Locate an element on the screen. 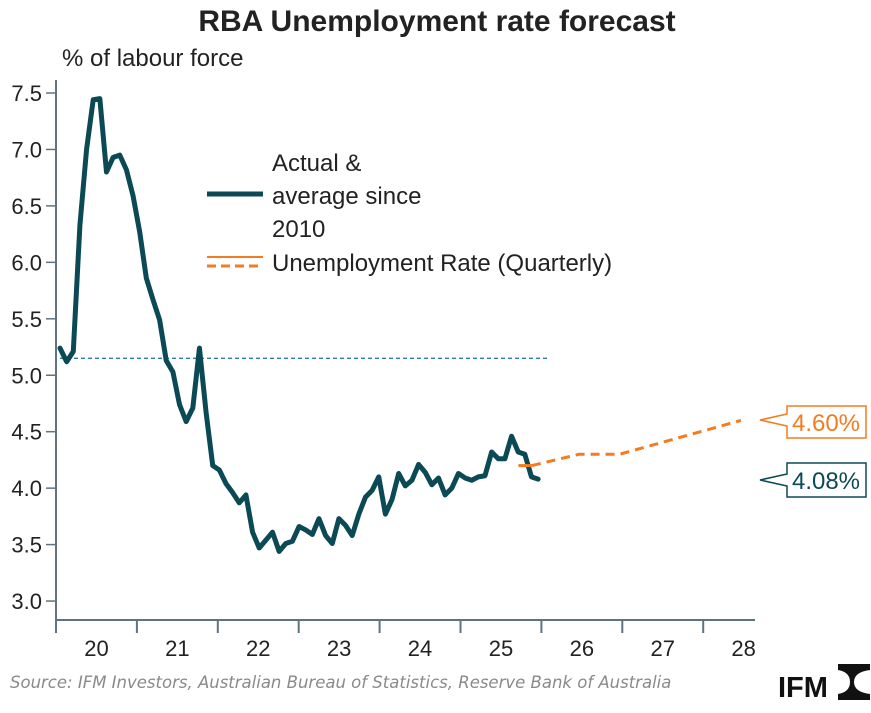 The image size is (871, 713). x-tick-label: 23 is located at coordinates (339, 648).